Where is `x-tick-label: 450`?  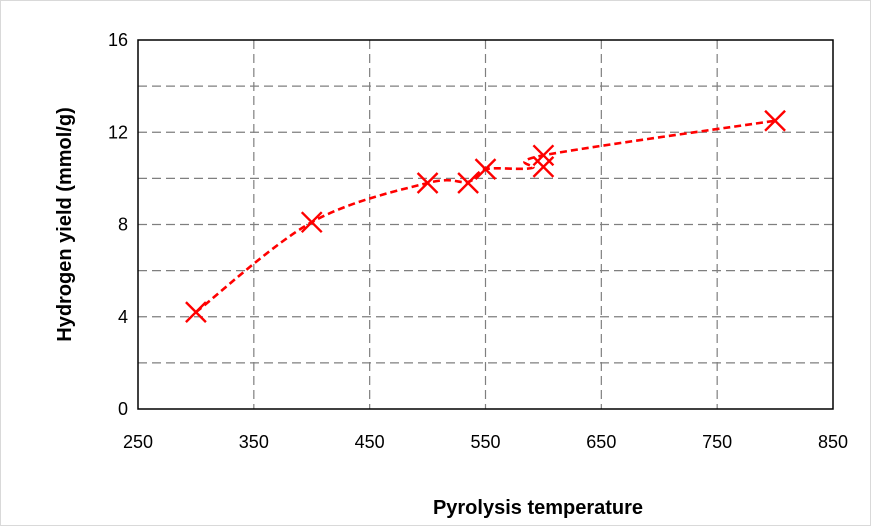 x-tick-label: 450 is located at coordinates (370, 442).